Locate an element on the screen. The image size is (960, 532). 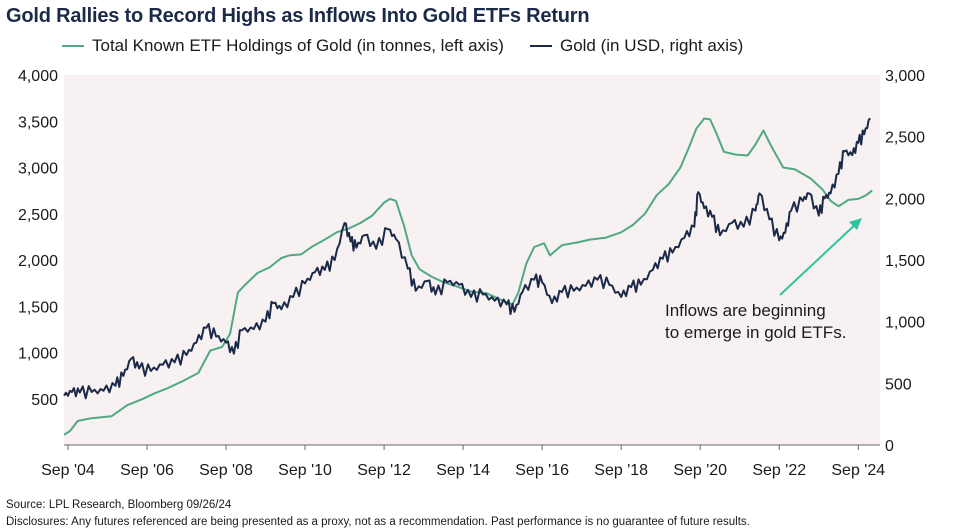
right-axis: 3,000 2,500 2,000 1,500 1,000 500 0 is located at coordinates (905, 261).